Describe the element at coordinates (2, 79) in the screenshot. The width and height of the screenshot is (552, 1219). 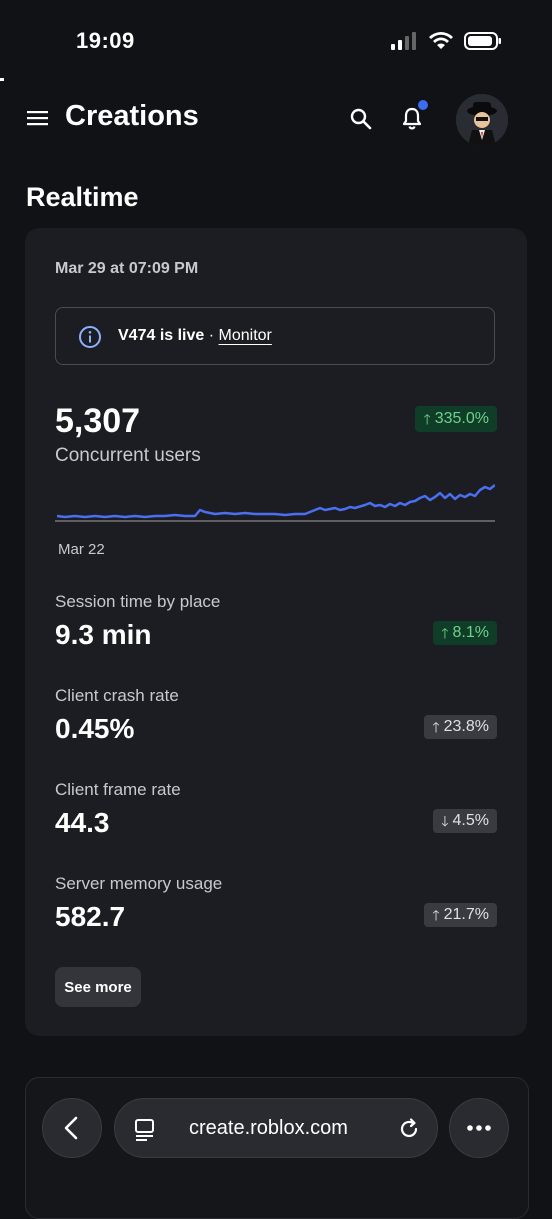
I see `edge-marker` at that location.